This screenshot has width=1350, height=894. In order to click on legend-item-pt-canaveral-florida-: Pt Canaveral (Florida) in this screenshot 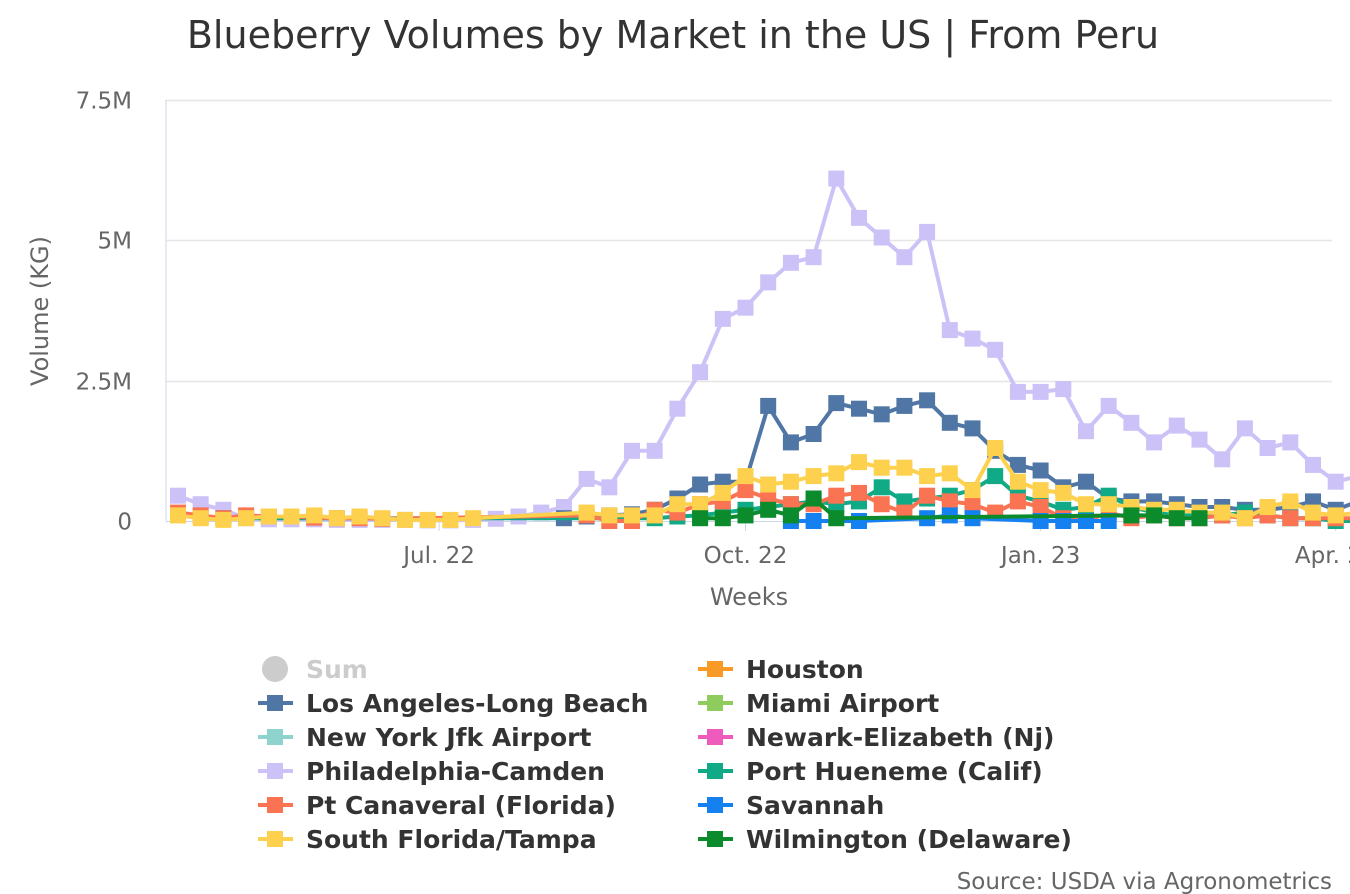, I will do `click(437, 805)`.